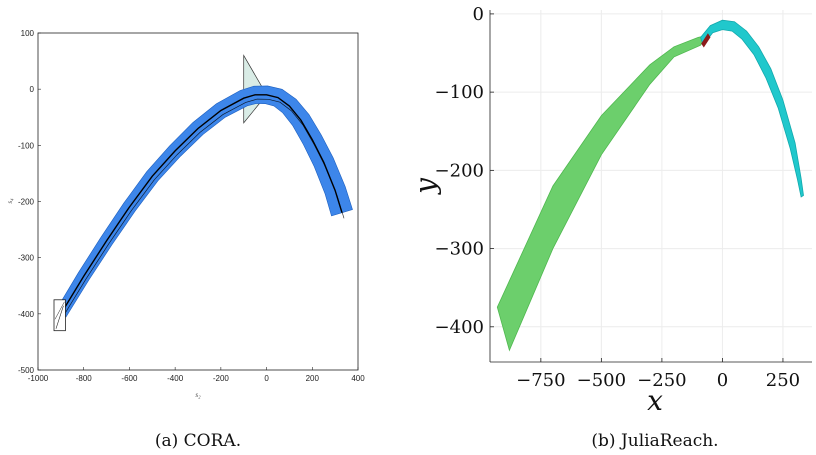  What do you see at coordinates (38, 378) in the screenshot?
I see `cora-x-tick-label: -1000` at bounding box center [38, 378].